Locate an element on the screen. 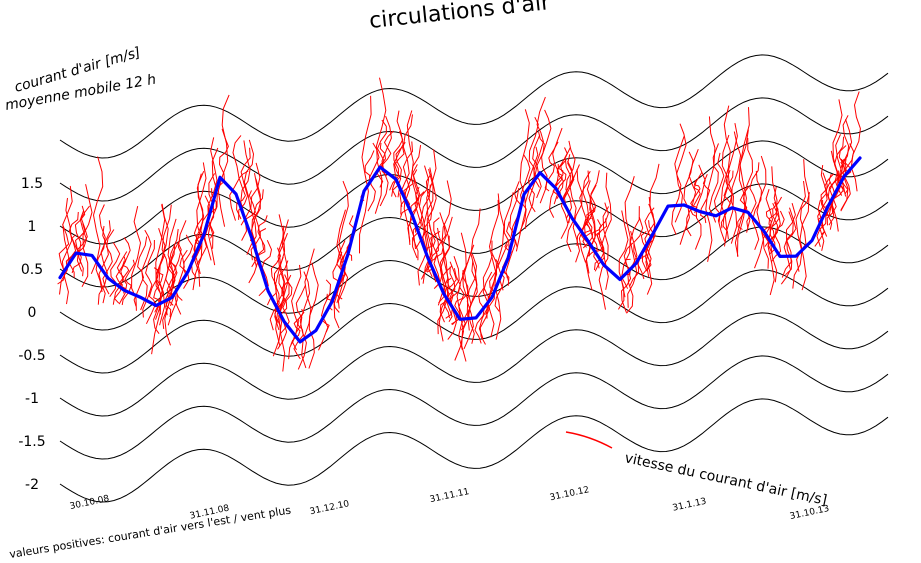  y-tick-label: -1 is located at coordinates (32, 399).